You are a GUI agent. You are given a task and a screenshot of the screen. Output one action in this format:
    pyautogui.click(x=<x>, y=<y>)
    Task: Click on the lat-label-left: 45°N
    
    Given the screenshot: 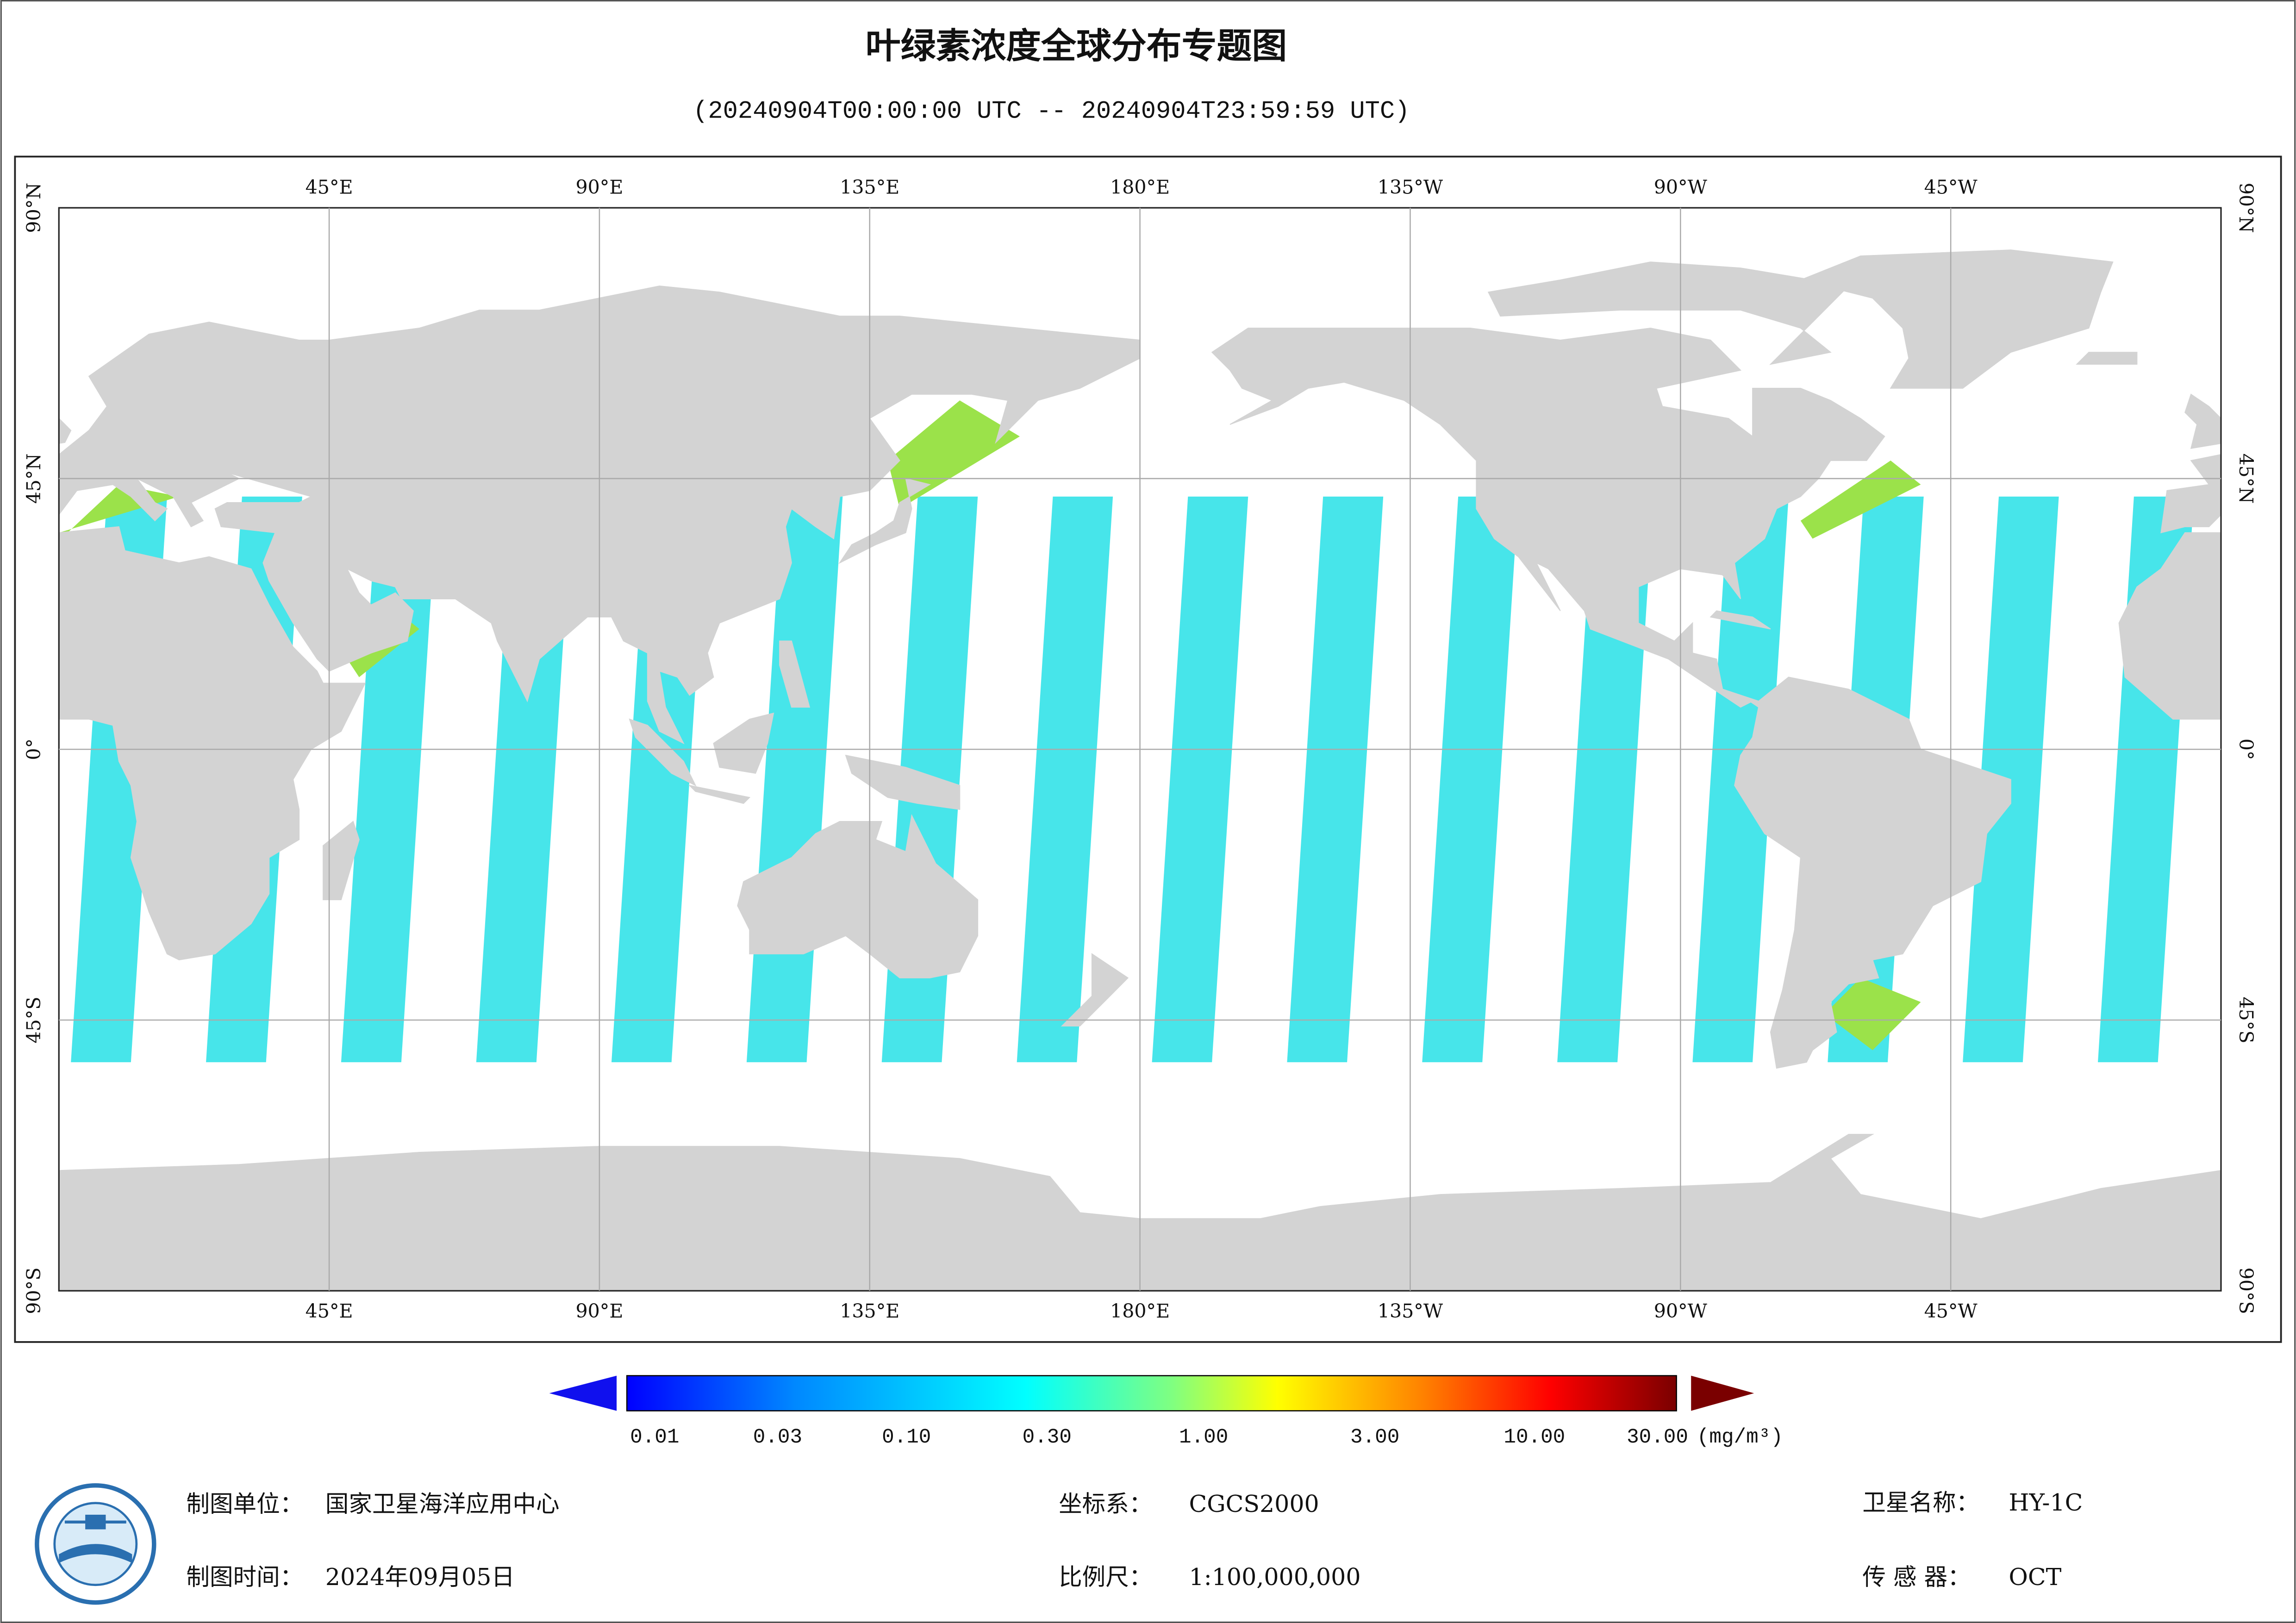 What is the action you would take?
    pyautogui.click(x=34, y=479)
    